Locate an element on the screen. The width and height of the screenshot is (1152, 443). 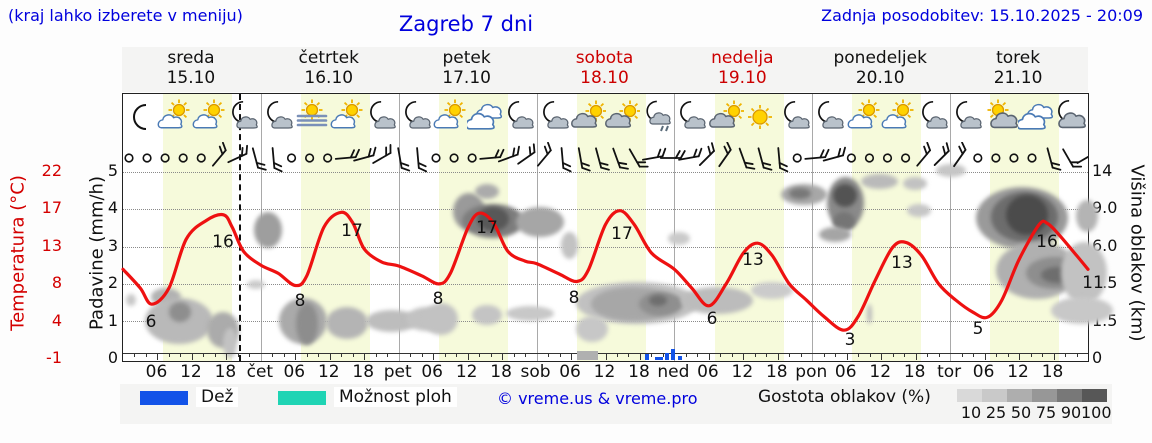
day-header: ponedeljek 20.10 is located at coordinates (880, 68).